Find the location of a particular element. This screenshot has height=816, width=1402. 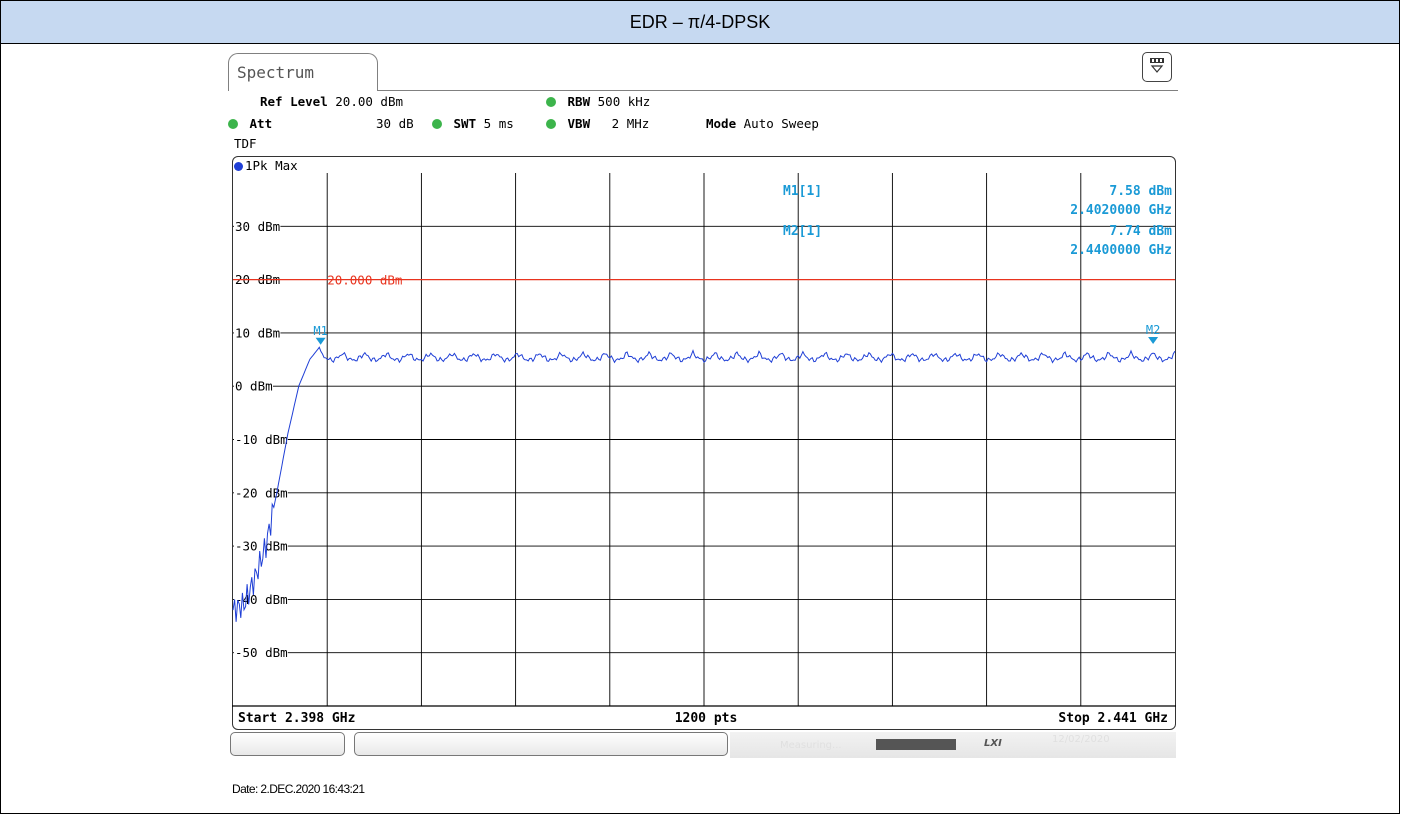

y-tick-label: -10 dBm is located at coordinates (261, 439).